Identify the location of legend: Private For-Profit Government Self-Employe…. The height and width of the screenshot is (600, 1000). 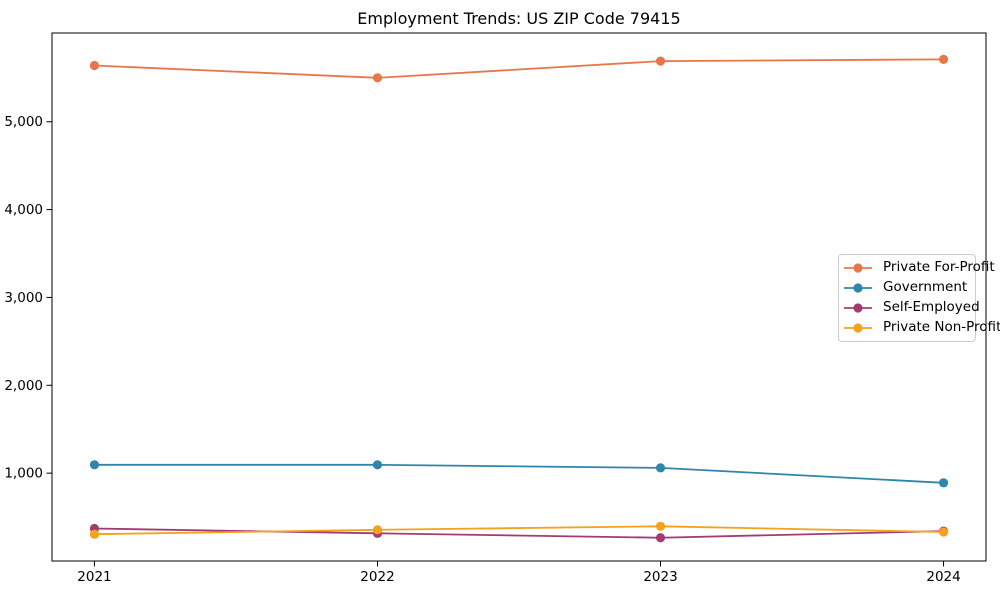
(919, 298).